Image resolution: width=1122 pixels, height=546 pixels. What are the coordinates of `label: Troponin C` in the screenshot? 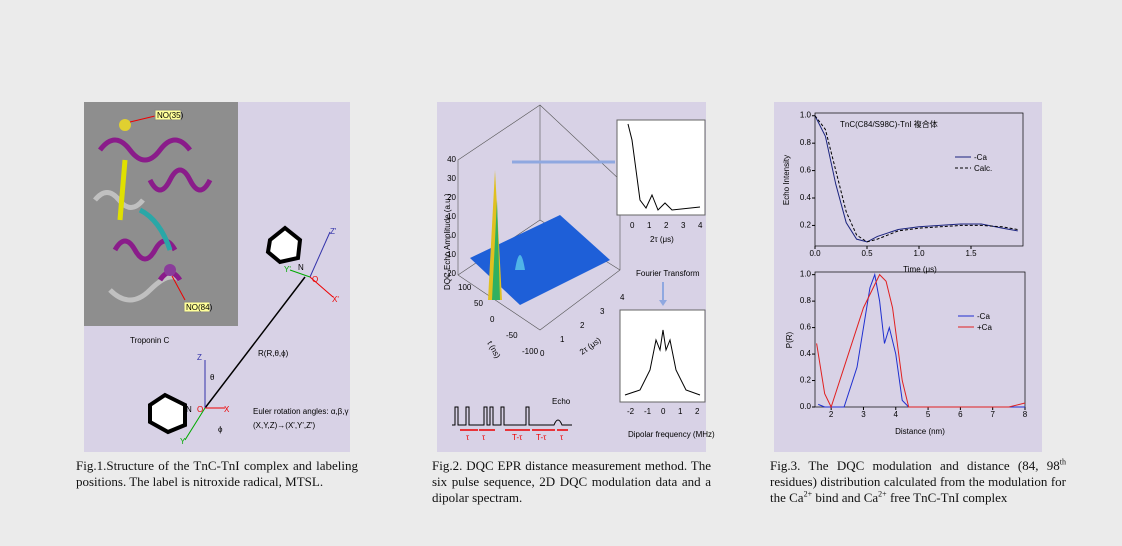 It's located at (150, 340).